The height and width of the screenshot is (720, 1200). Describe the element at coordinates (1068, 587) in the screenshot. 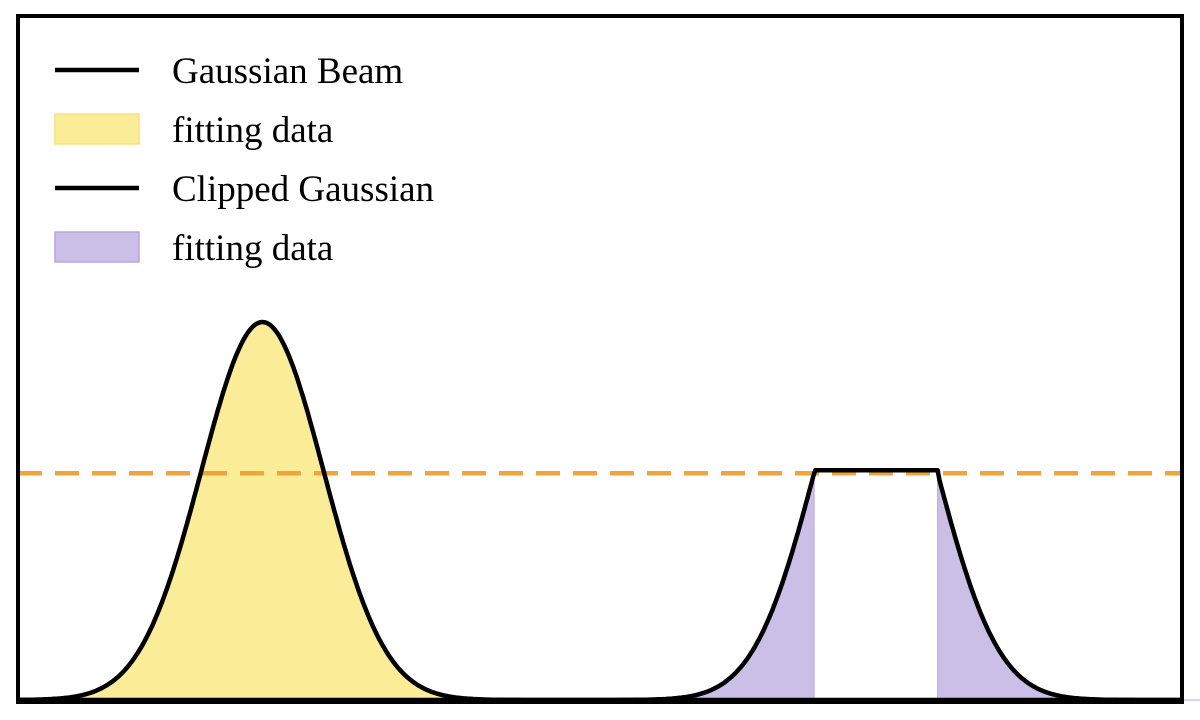

I see `clipped-gaussian-right-fill` at that location.